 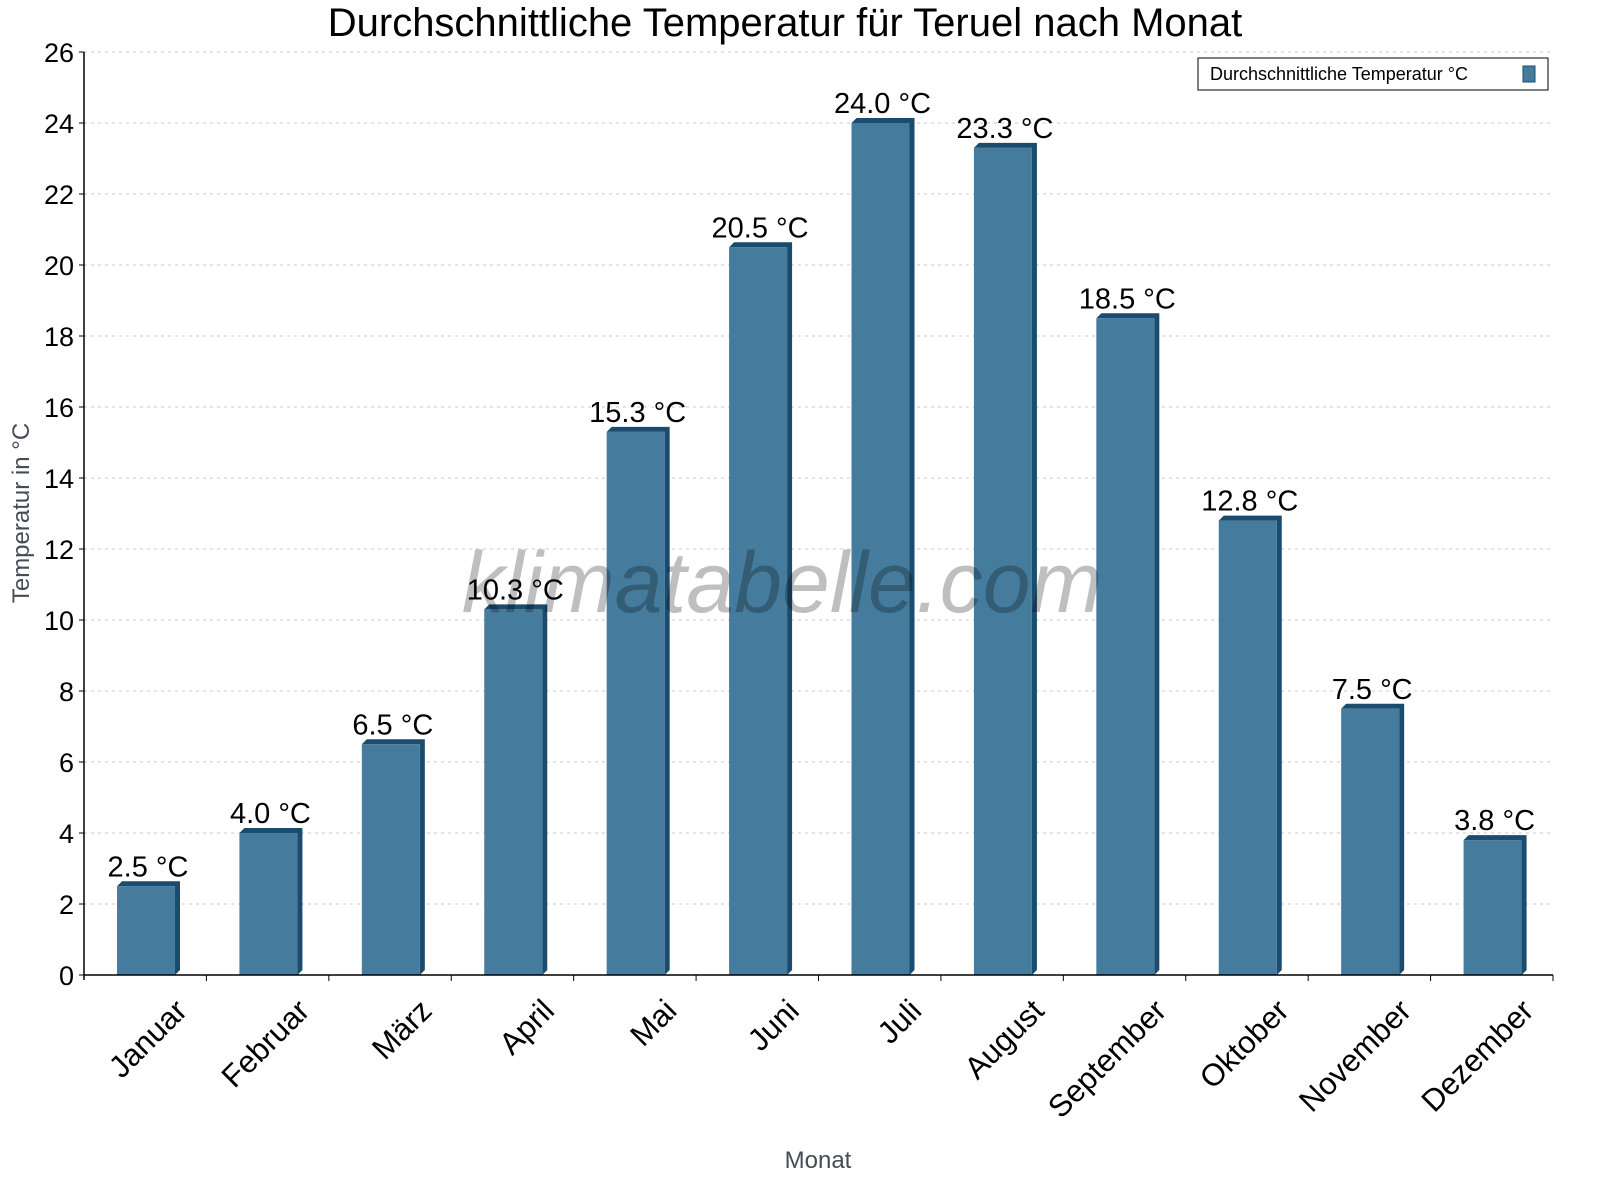 I want to click on y-tick-label: 12, so click(x=59, y=550).